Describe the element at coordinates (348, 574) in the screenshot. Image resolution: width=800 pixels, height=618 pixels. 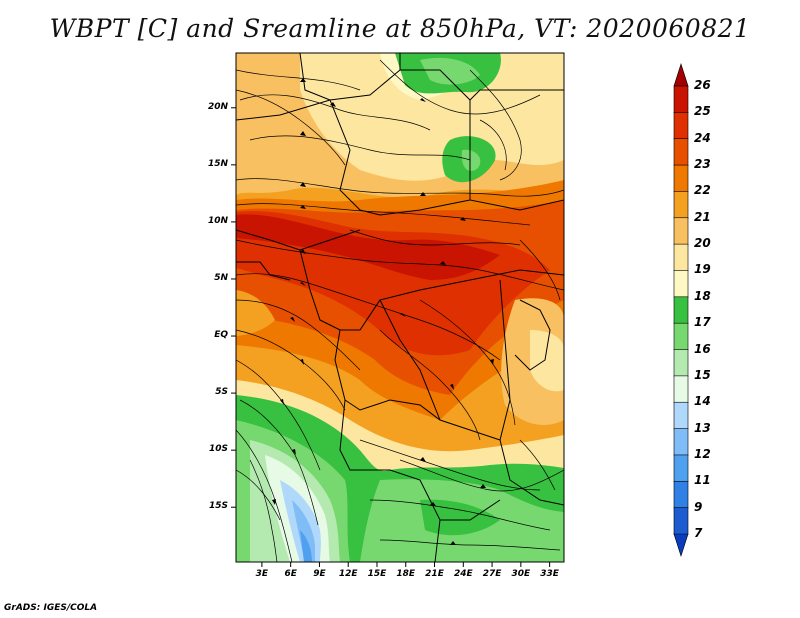
I see `lon-label: 12E` at that location.